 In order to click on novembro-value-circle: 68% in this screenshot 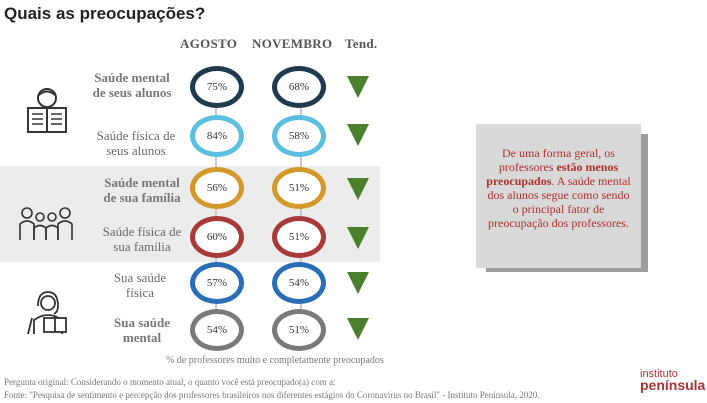, I will do `click(299, 87)`.